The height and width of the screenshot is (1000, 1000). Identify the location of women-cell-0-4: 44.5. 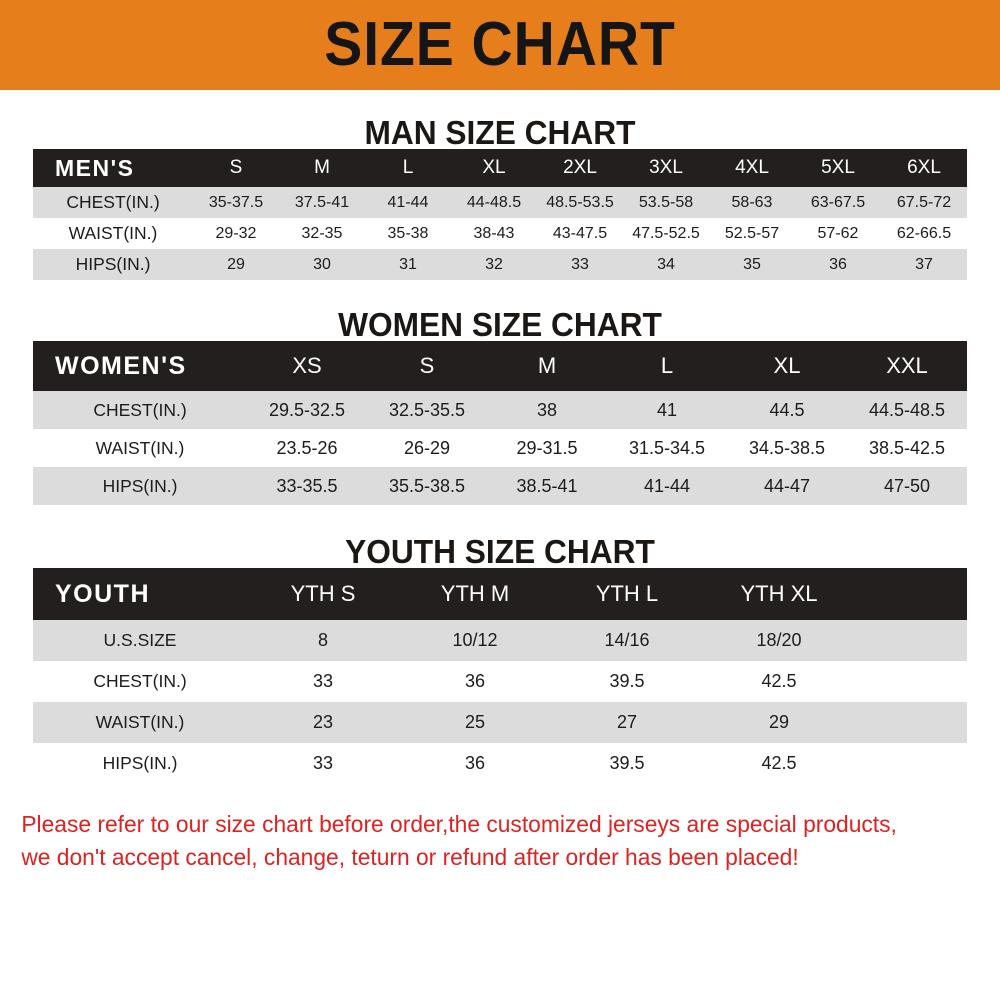
(787, 409).